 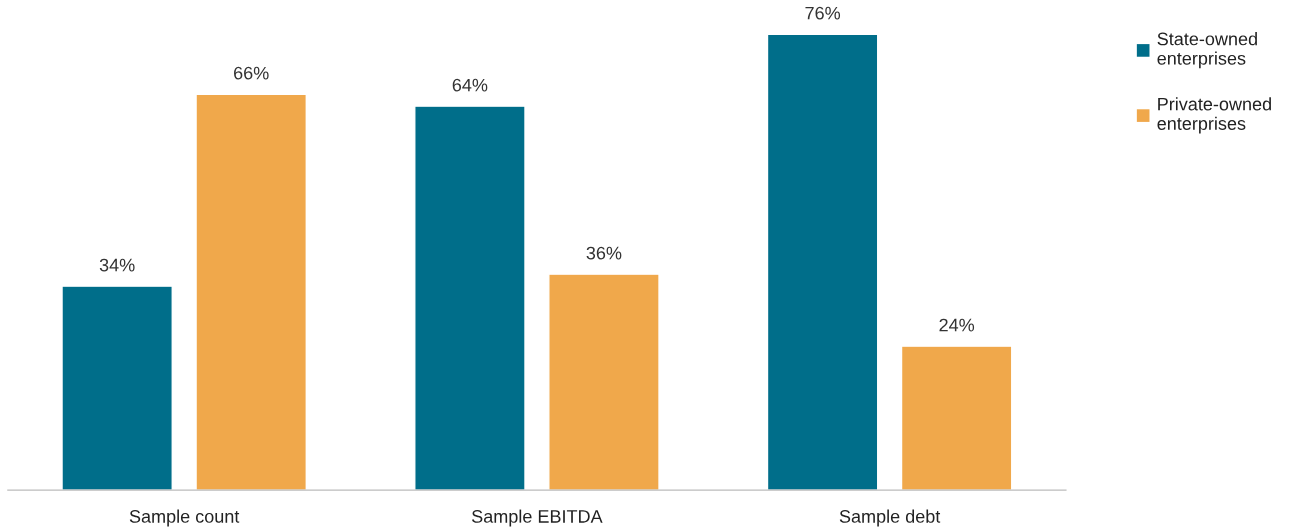 What do you see at coordinates (470, 85) in the screenshot?
I see `data-label: 64%` at bounding box center [470, 85].